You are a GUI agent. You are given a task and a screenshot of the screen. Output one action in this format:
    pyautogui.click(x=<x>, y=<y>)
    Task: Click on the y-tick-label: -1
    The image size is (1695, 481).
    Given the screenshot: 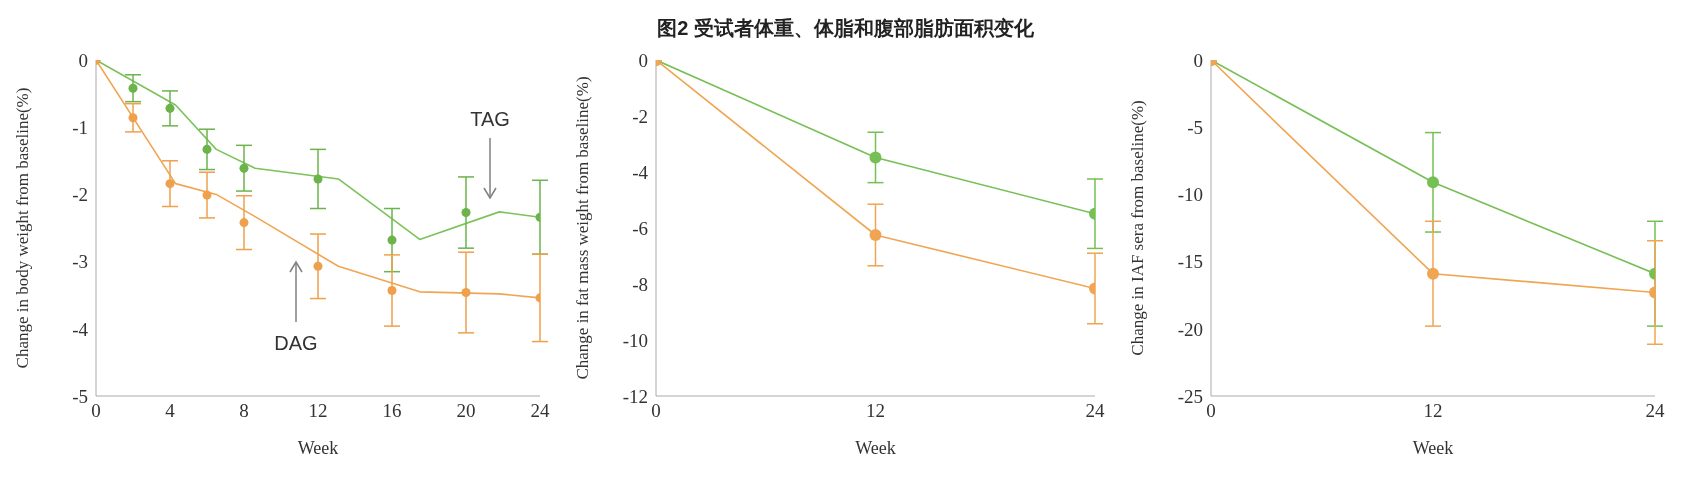 What is the action you would take?
    pyautogui.click(x=80, y=127)
    